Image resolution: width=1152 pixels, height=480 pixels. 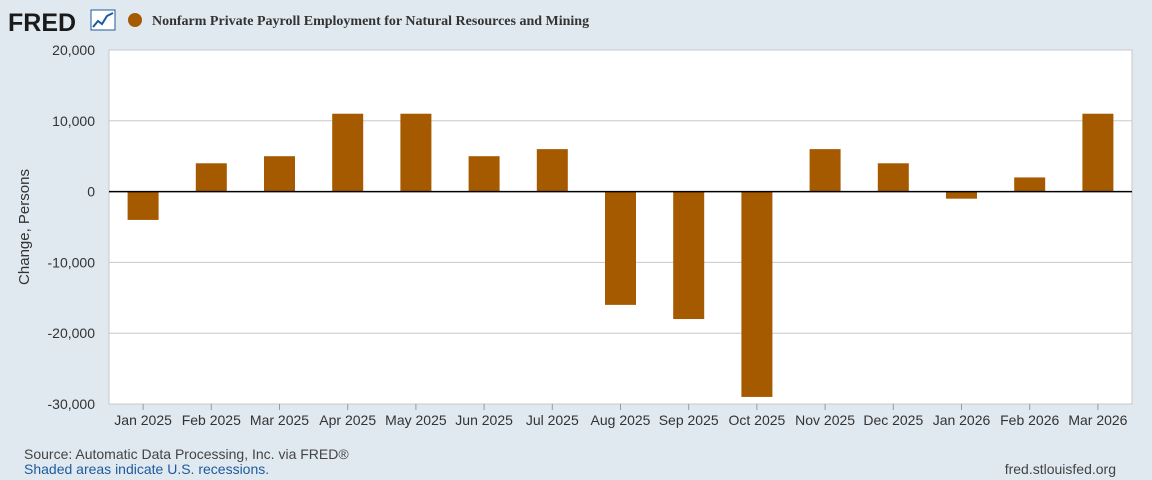 I want to click on bar-jan-2025, so click(x=143, y=205).